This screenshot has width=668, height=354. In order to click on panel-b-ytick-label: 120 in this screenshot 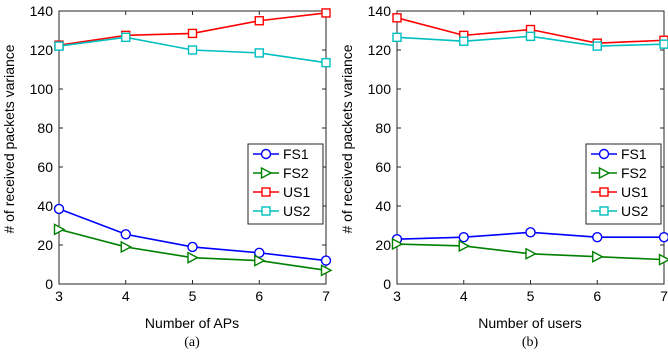, I will do `click(380, 50)`.